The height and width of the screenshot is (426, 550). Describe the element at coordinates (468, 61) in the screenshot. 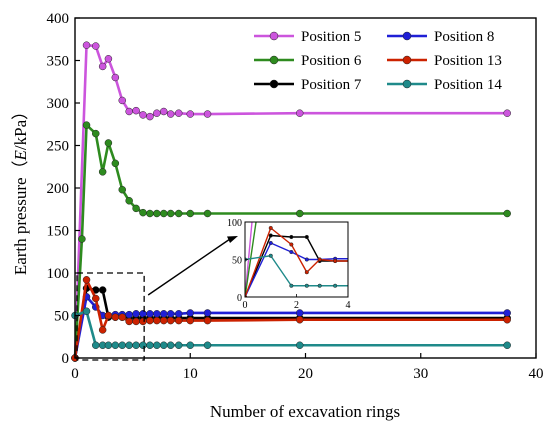

I see `legend-label-position-13: Position 13` at that location.